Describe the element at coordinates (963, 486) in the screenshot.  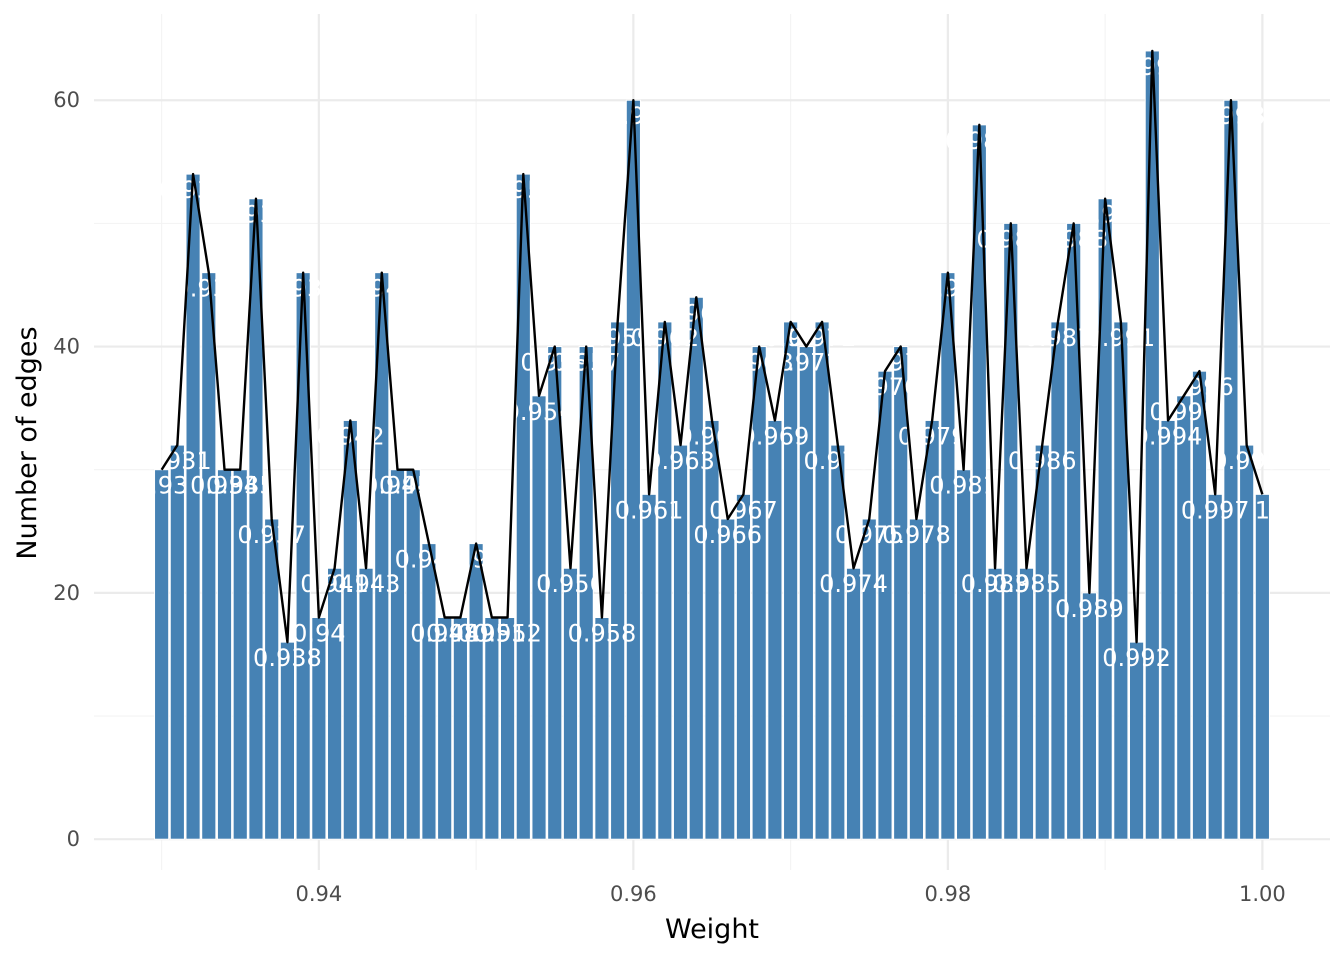
I see `bar-label: 0.981` at that location.